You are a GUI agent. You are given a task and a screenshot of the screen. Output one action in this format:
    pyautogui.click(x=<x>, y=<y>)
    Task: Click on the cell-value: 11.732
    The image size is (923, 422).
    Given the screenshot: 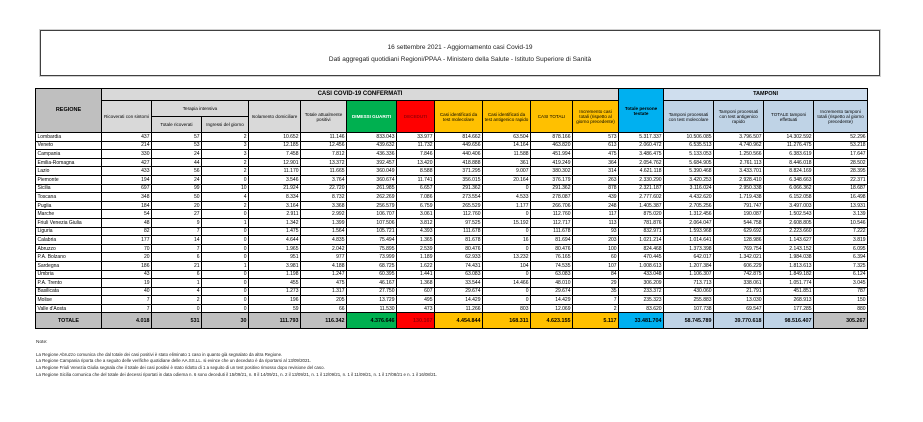 What is the action you would take?
    pyautogui.click(x=415, y=145)
    